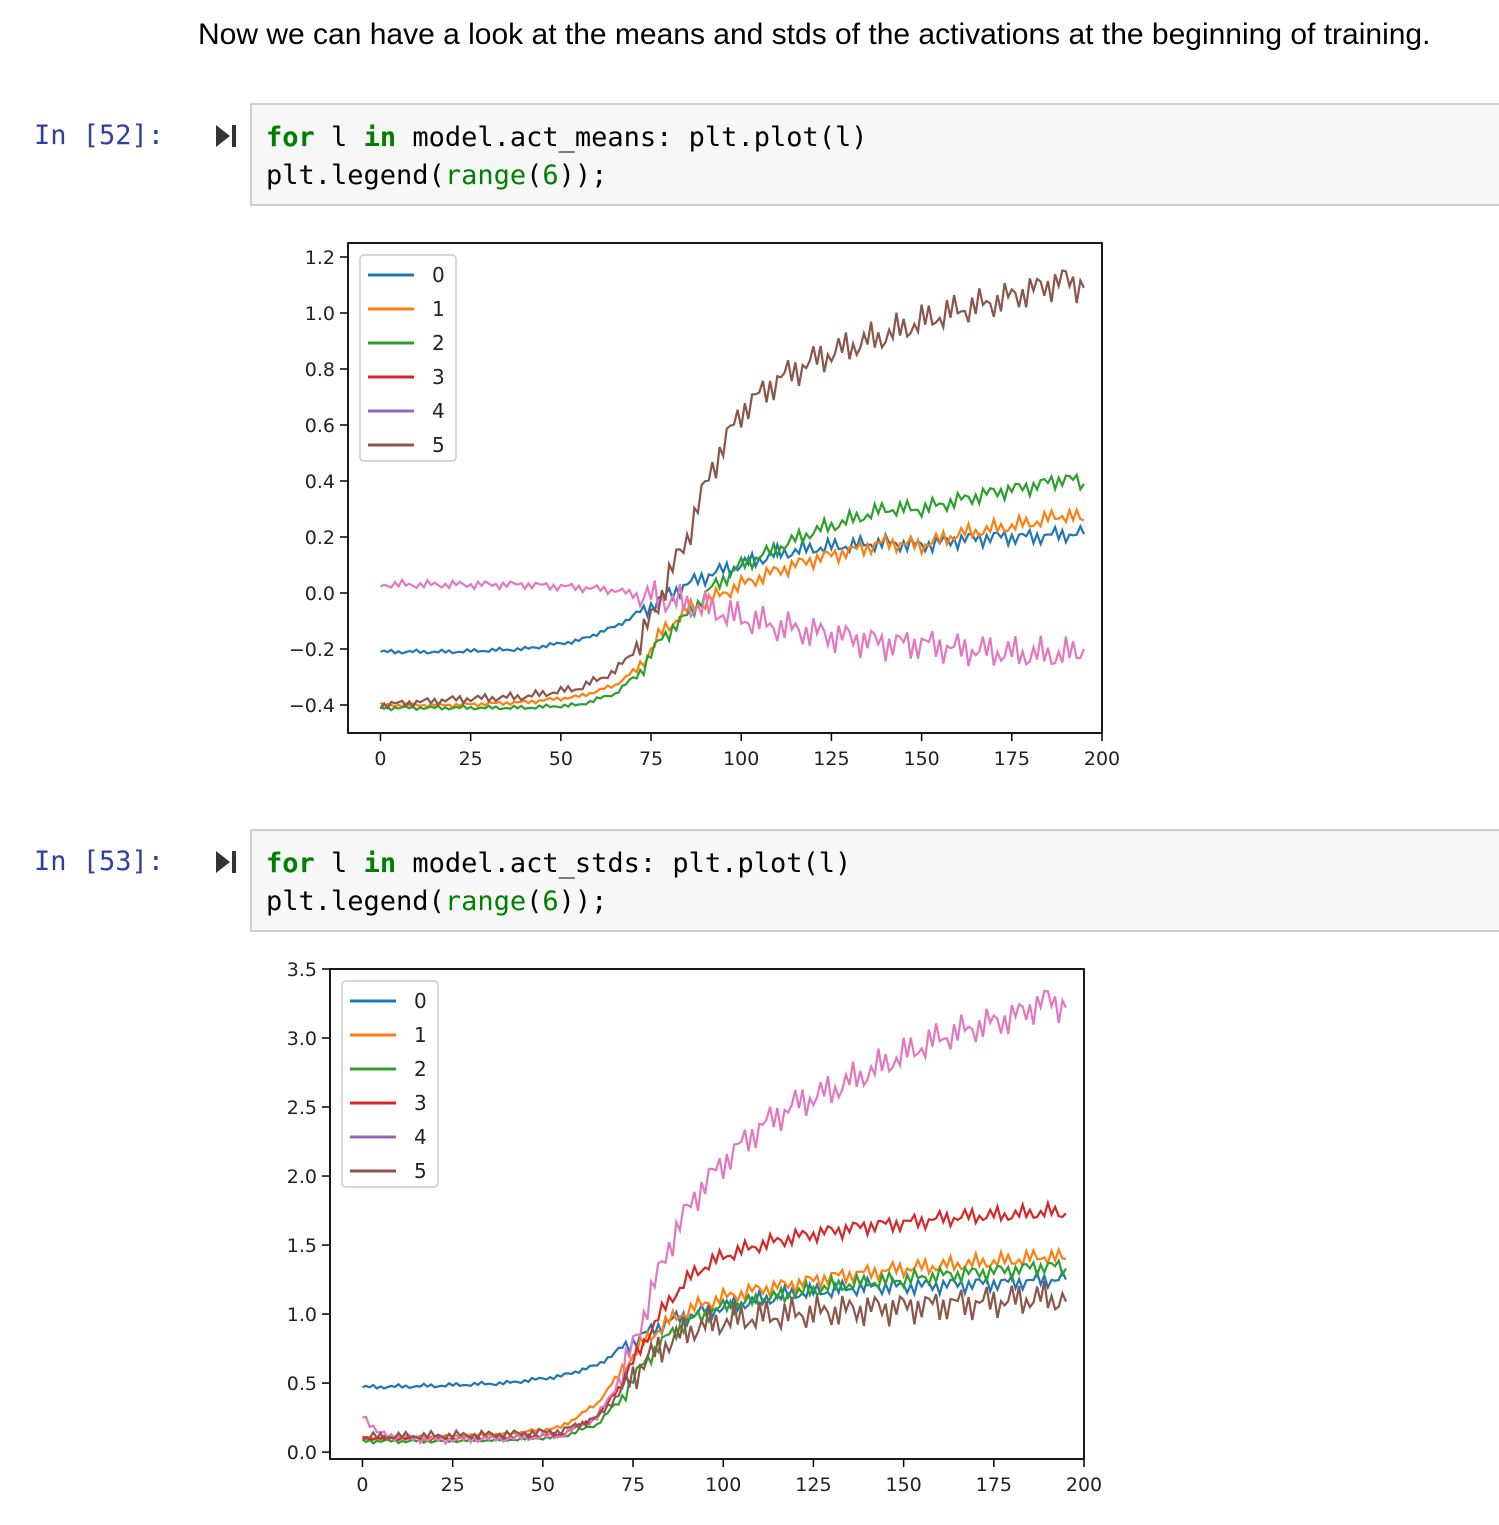 The width and height of the screenshot is (1499, 1525). Describe the element at coordinates (99, 135) in the screenshot. I see `cell-prompt-52: In [52]:` at that location.